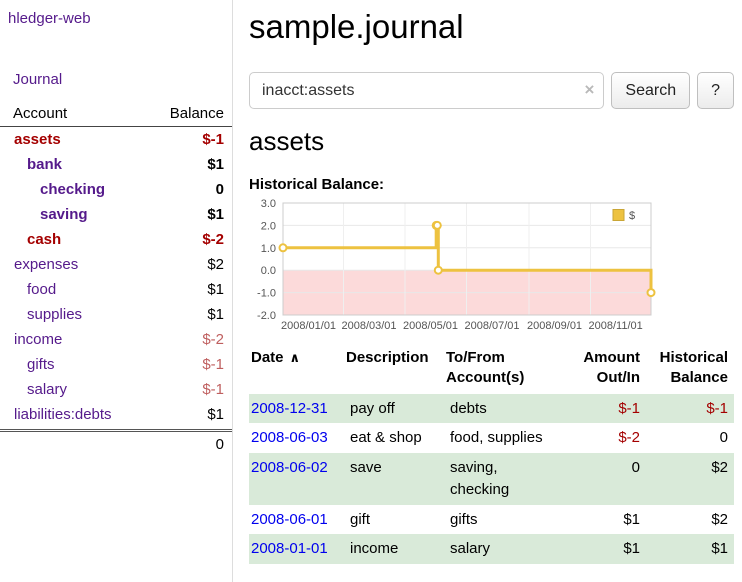 This screenshot has width=742, height=582. Describe the element at coordinates (589, 89) in the screenshot. I see `clear-search-icon: ×` at that location.